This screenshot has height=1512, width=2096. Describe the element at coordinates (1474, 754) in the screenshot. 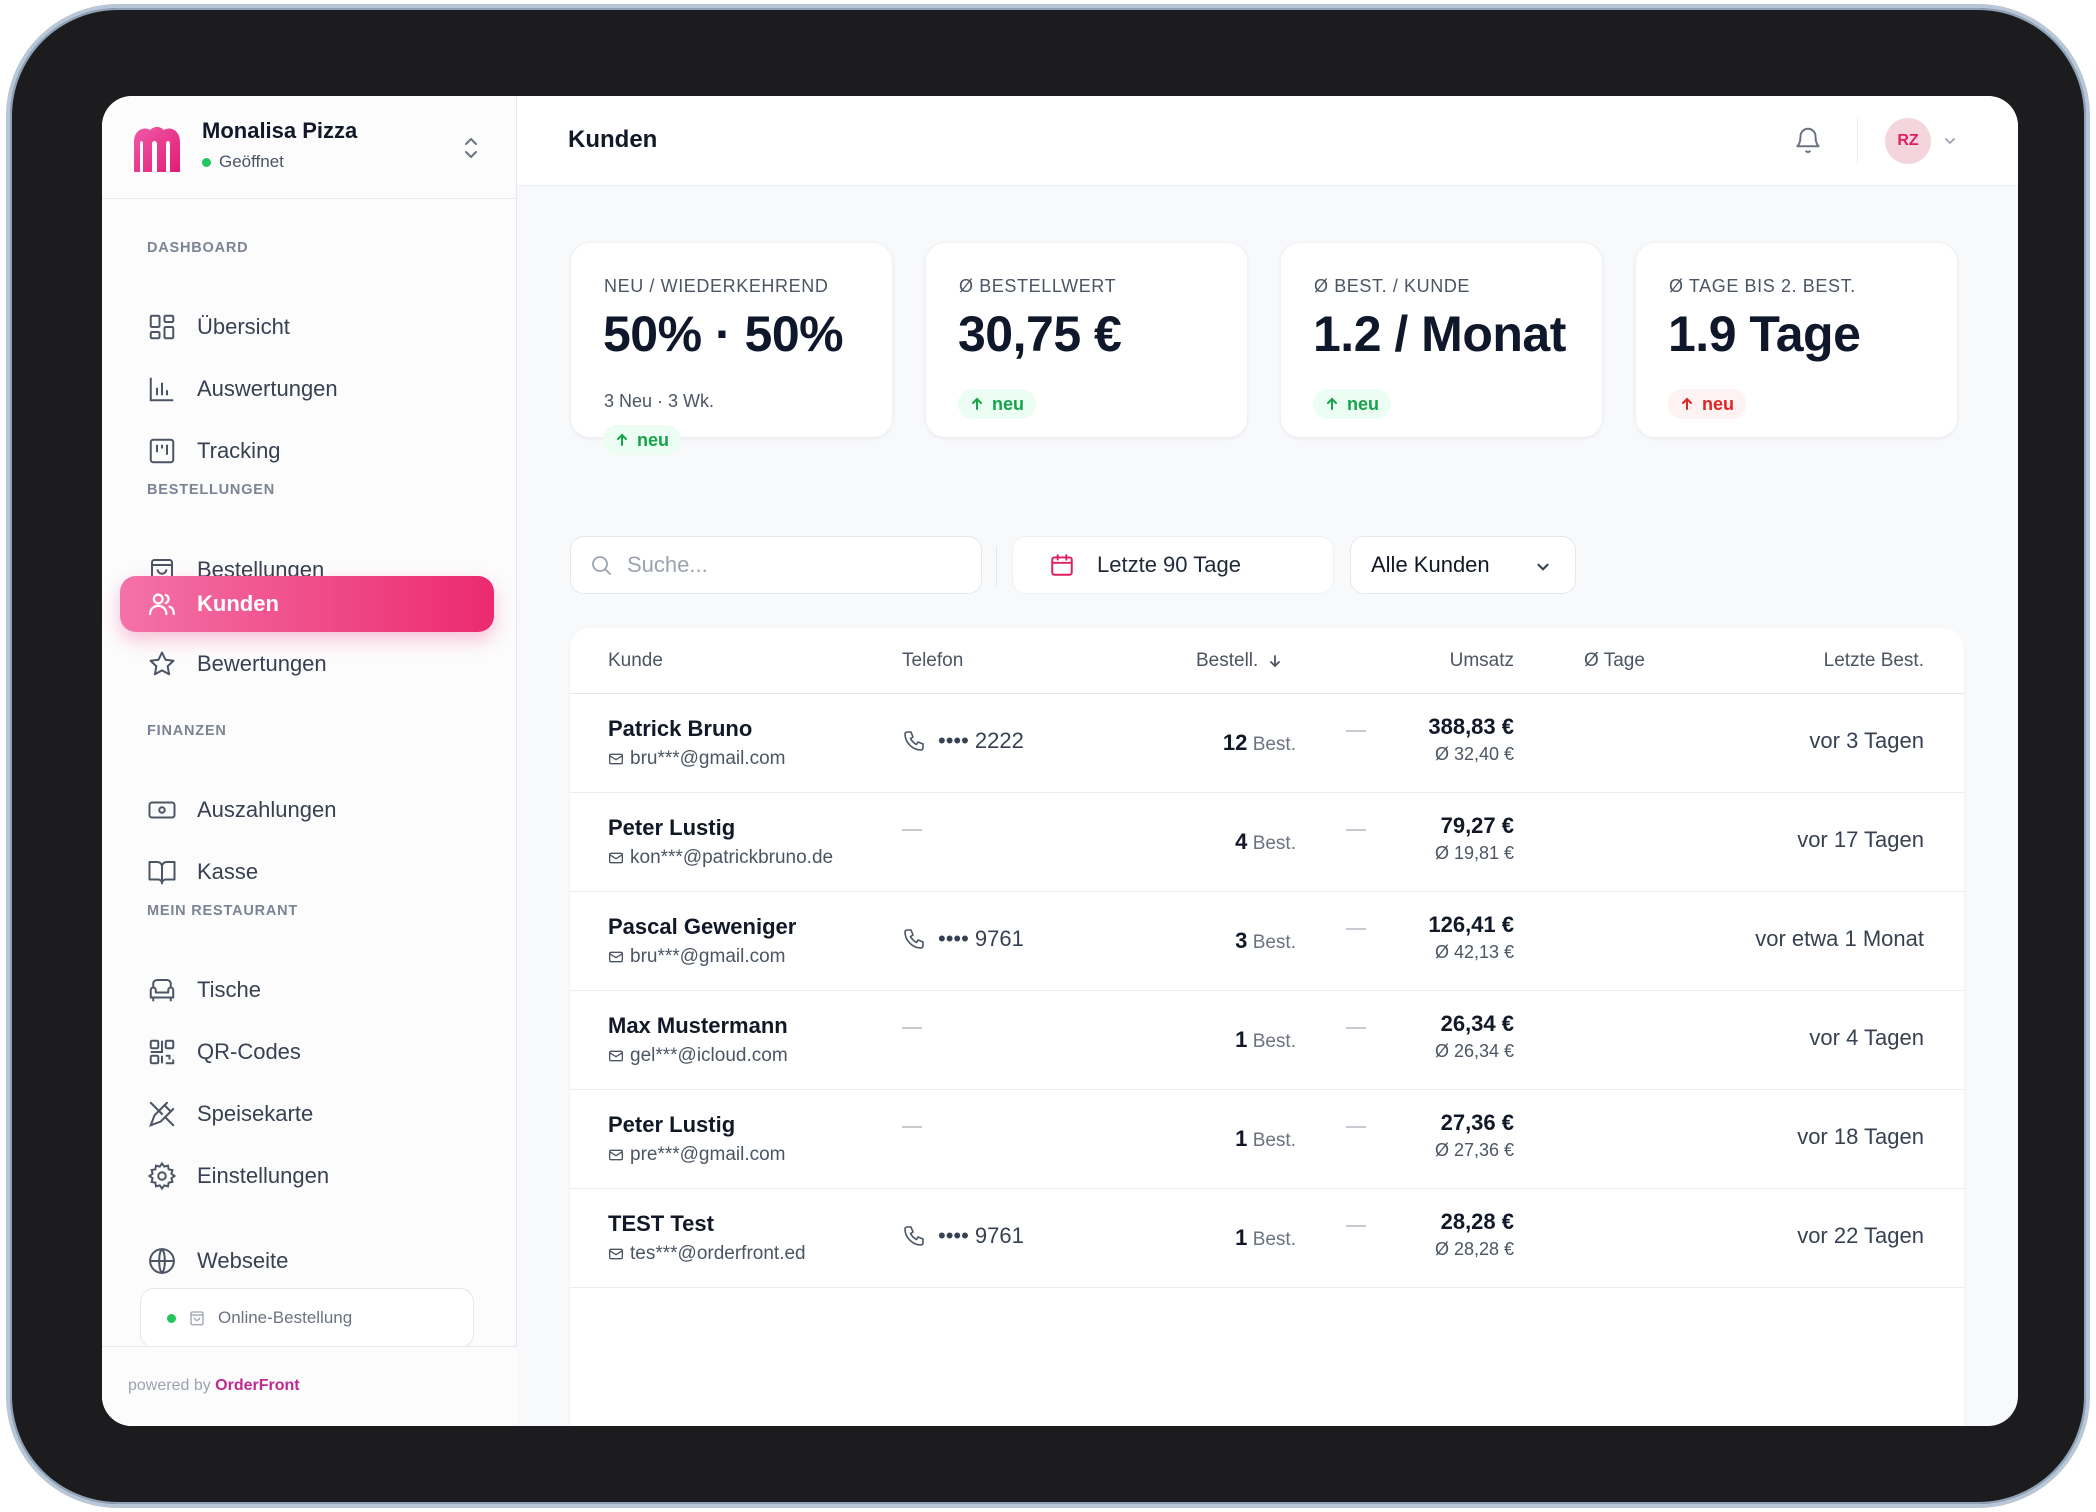

I see `revenue-average: Ø 32,40 €` at that location.